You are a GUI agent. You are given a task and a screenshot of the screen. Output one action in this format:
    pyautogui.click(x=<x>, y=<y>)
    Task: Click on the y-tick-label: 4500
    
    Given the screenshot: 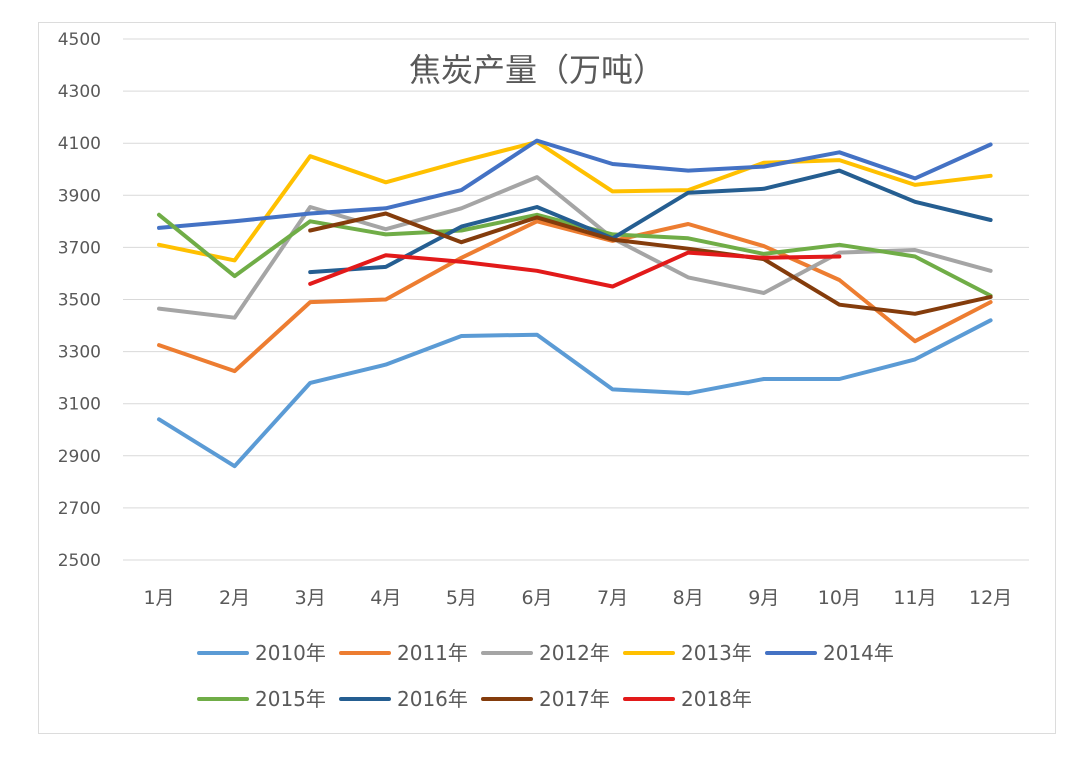 What is the action you would take?
    pyautogui.click(x=79, y=40)
    